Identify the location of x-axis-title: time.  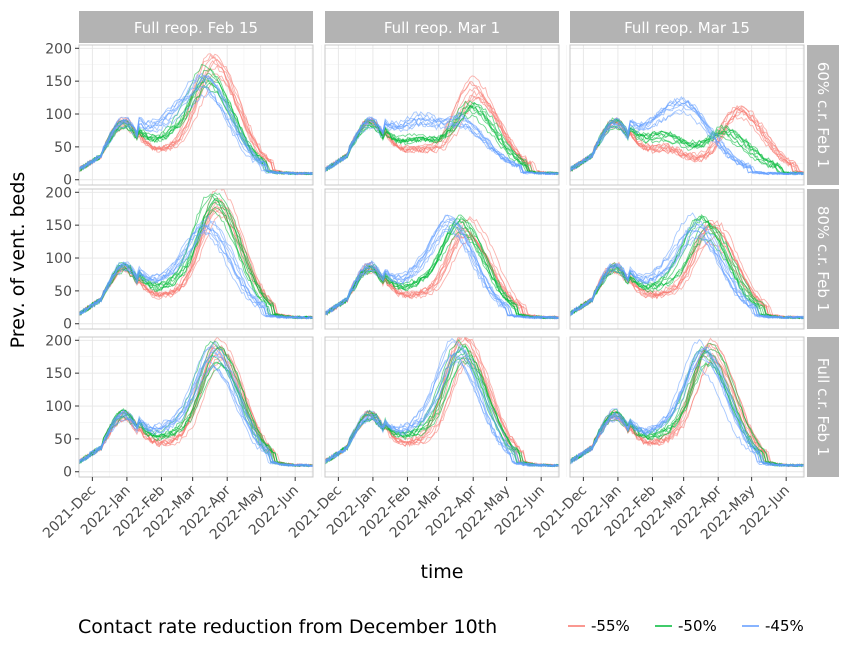
(442, 572).